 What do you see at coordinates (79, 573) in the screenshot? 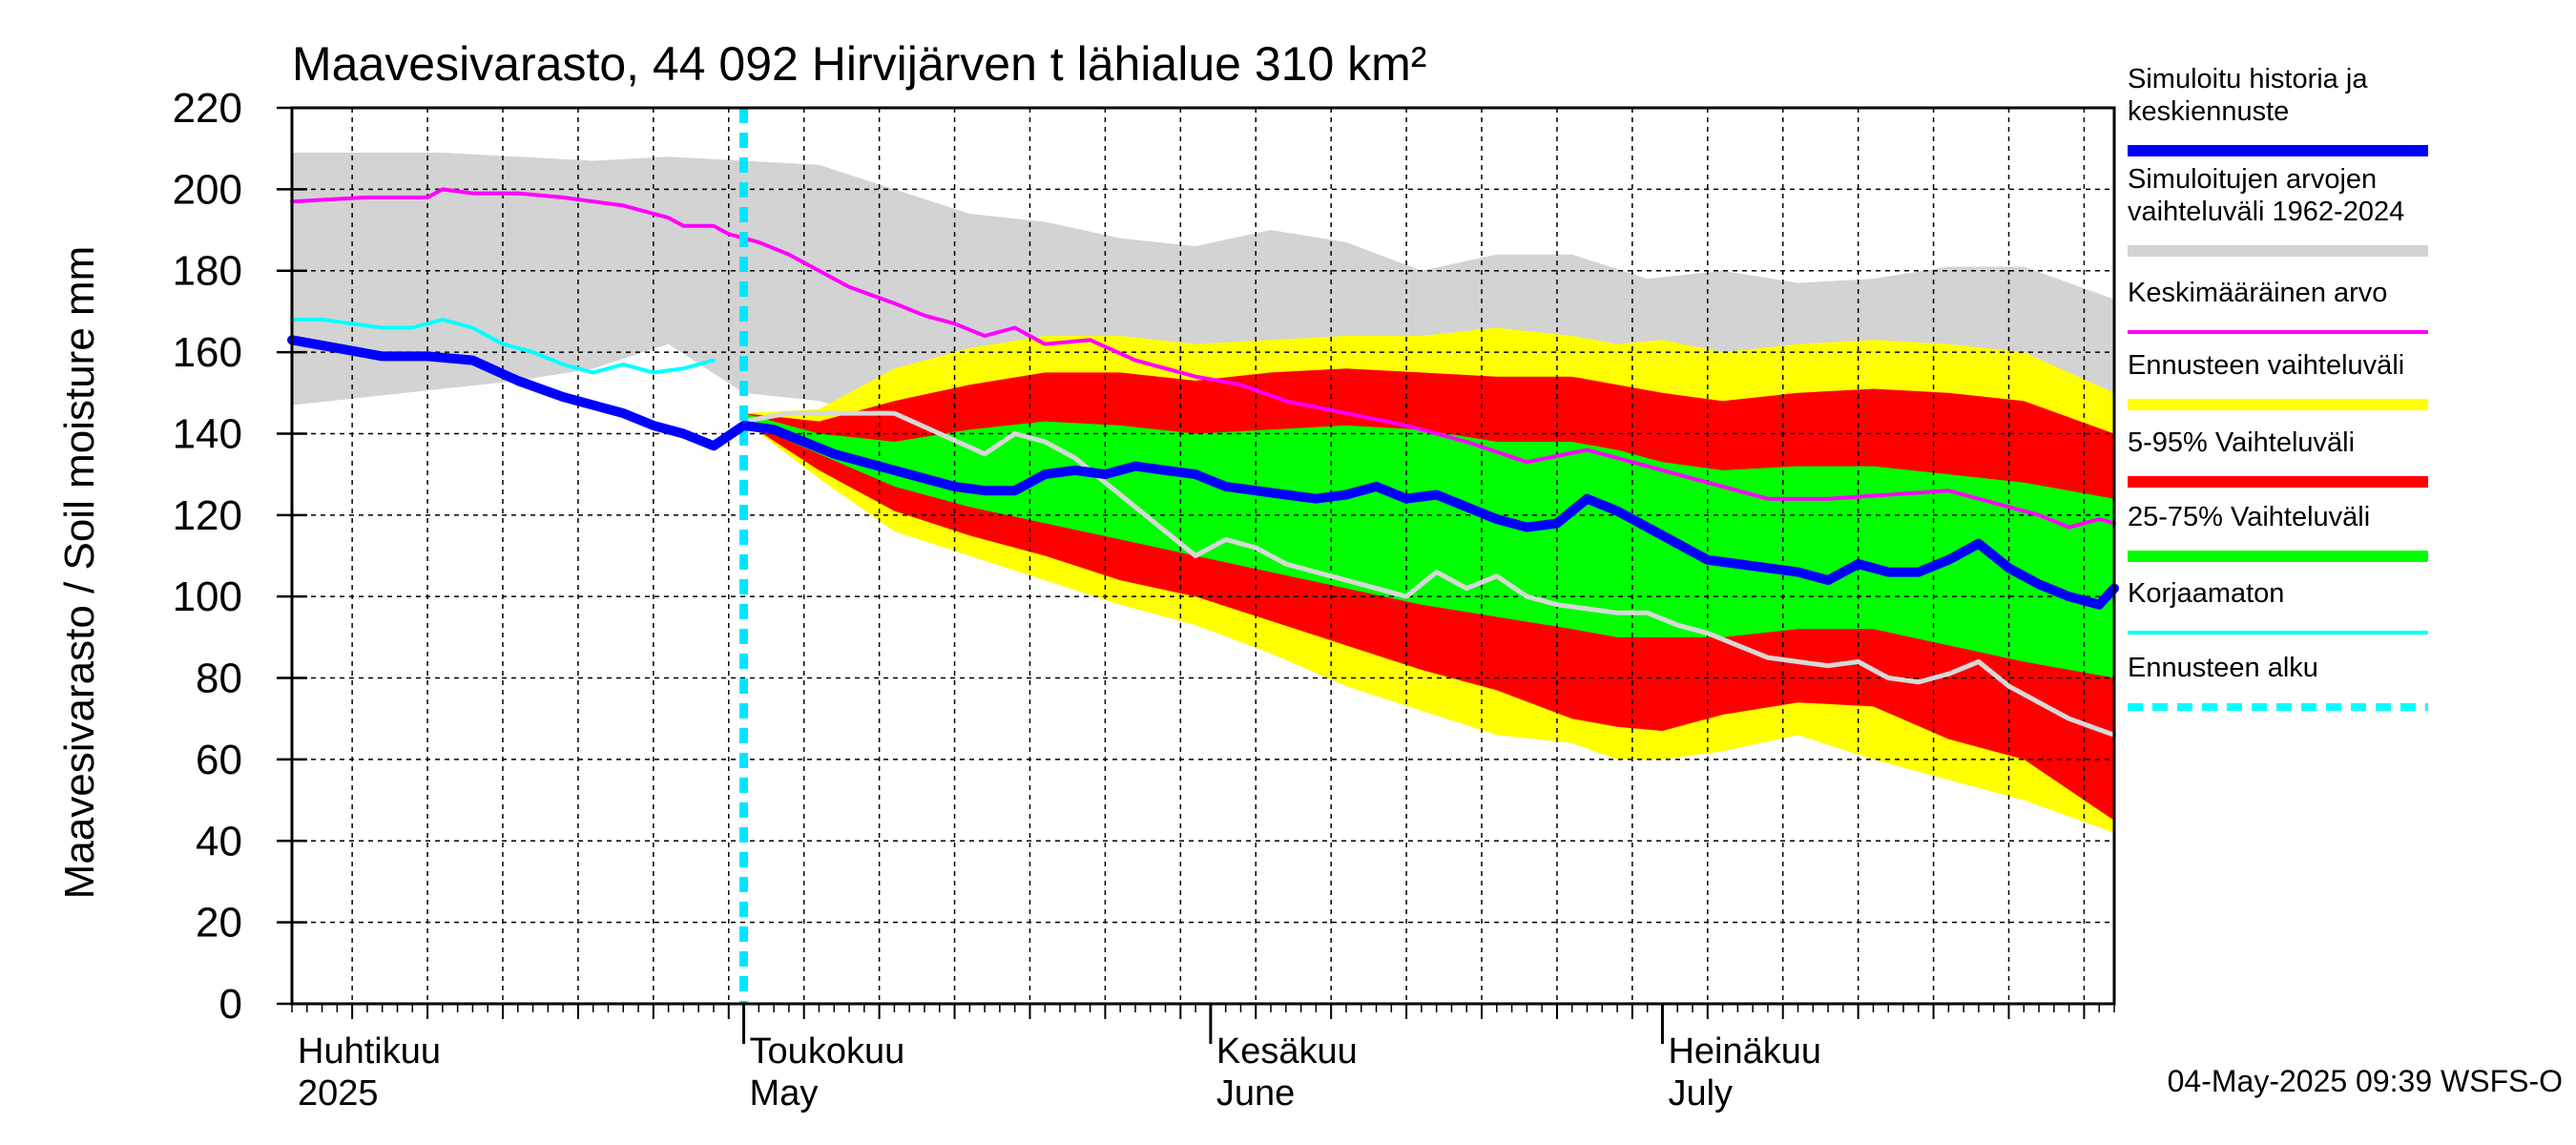
I see `y-axis-label: Maavesivarasto / Soil moisture mm` at bounding box center [79, 573].